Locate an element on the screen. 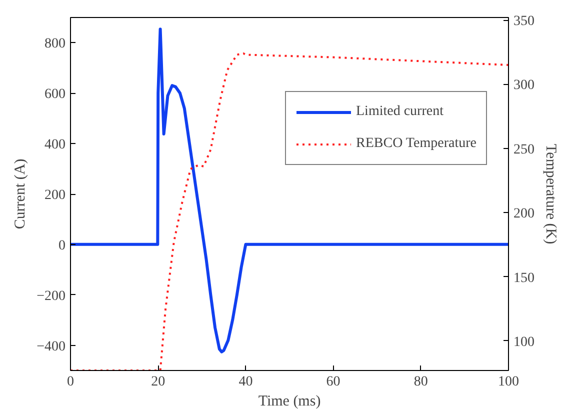 This screenshot has height=417, width=564. y2-tick-label: 200 is located at coordinates (524, 214).